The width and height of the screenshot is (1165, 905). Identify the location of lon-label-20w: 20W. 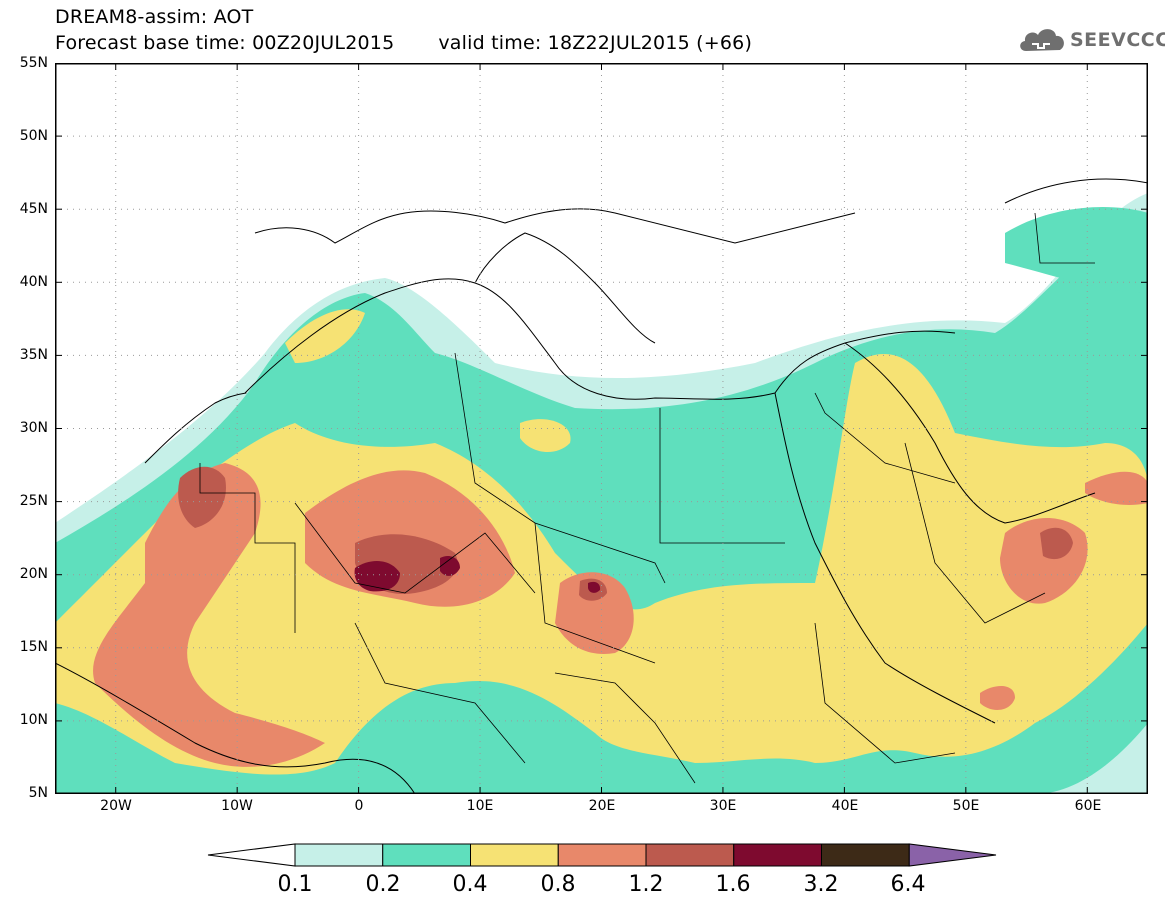
(116, 806).